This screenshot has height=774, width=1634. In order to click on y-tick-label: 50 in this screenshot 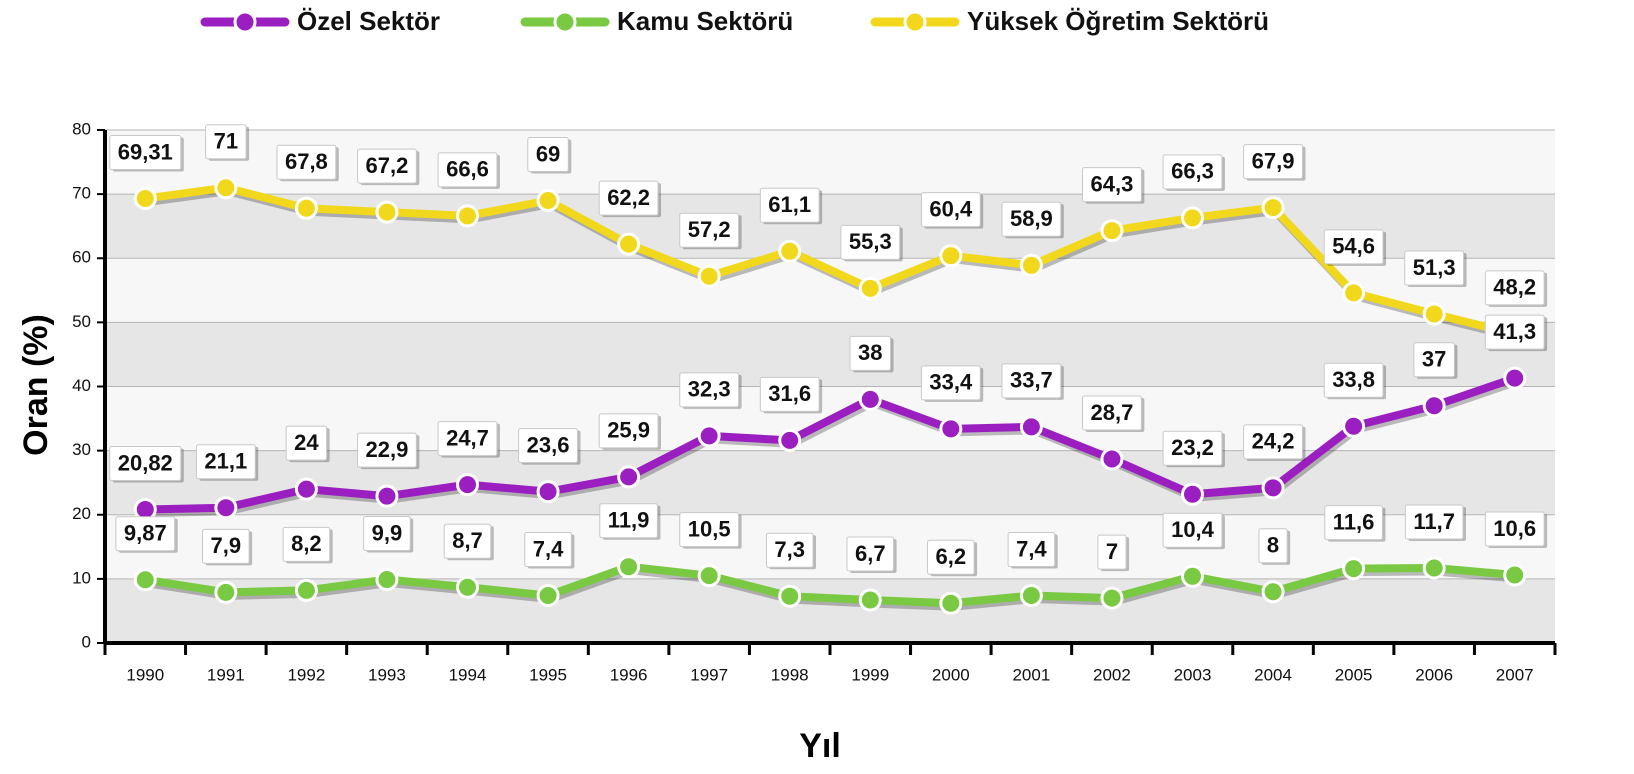, I will do `click(81, 321)`.